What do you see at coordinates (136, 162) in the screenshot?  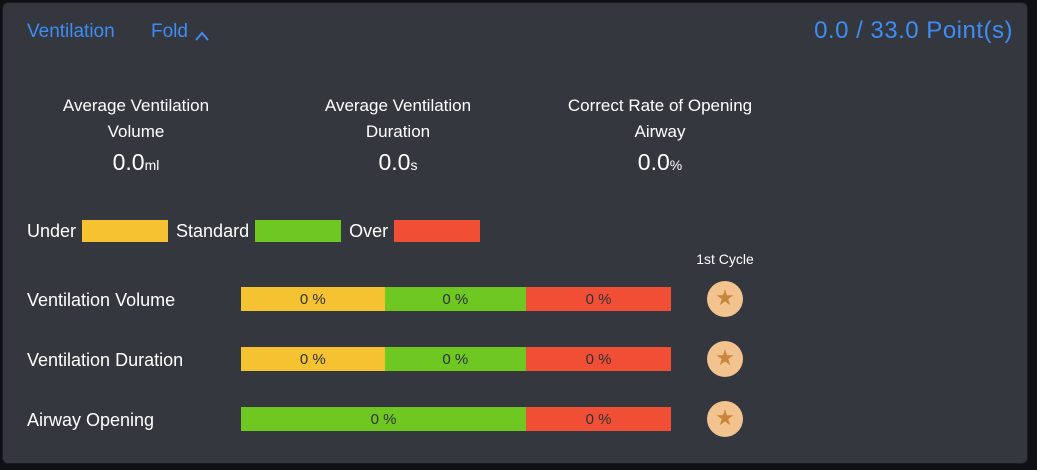 I see `stat-value: 0.0ml` at bounding box center [136, 162].